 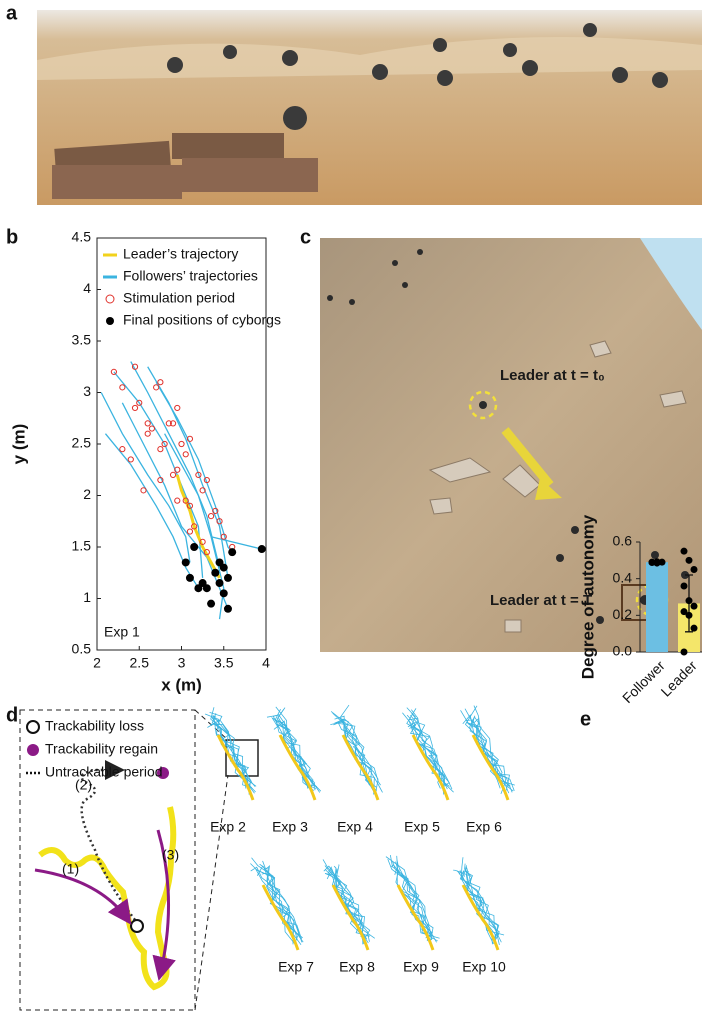 I want to click on y-tick-label: 2.5, so click(x=82, y=443).